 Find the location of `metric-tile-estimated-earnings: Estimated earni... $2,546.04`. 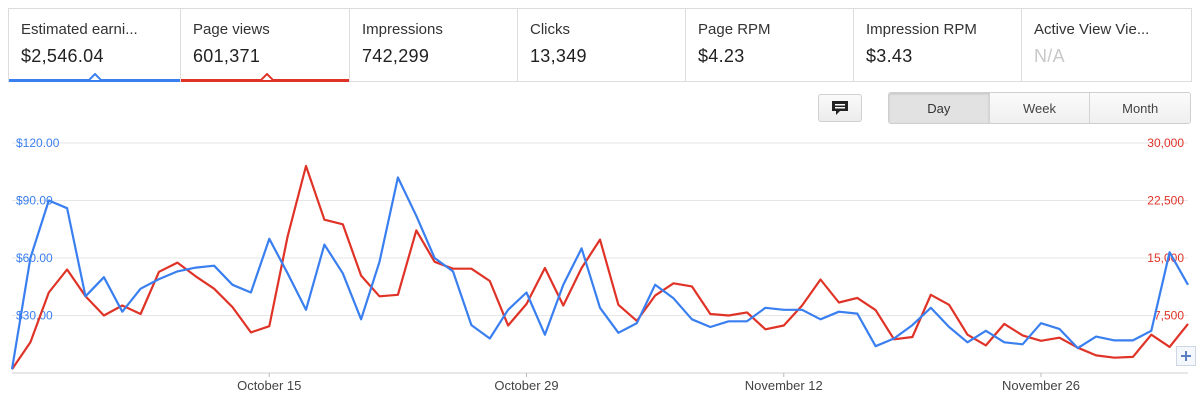

metric-tile-estimated-earnings: Estimated earni... $2,546.04 is located at coordinates (94, 45).